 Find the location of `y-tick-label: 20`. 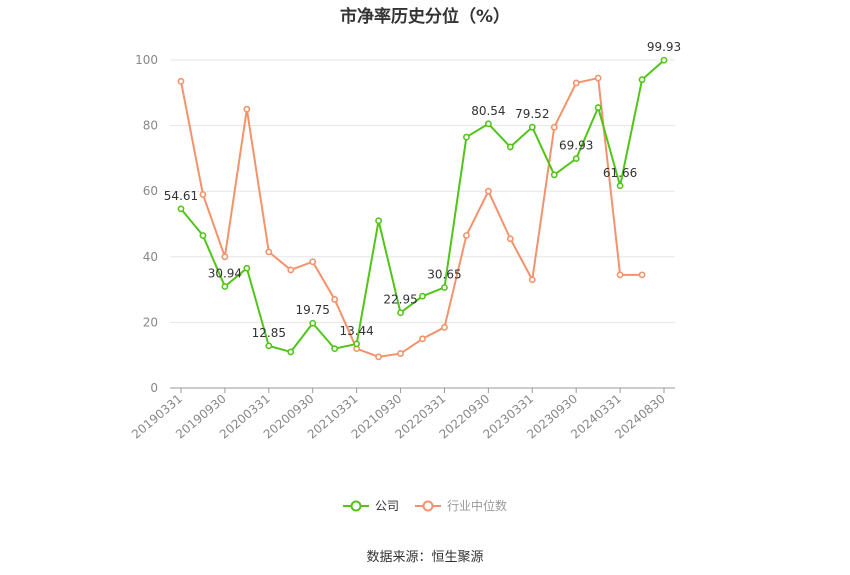

y-tick-label: 20 is located at coordinates (150, 322).